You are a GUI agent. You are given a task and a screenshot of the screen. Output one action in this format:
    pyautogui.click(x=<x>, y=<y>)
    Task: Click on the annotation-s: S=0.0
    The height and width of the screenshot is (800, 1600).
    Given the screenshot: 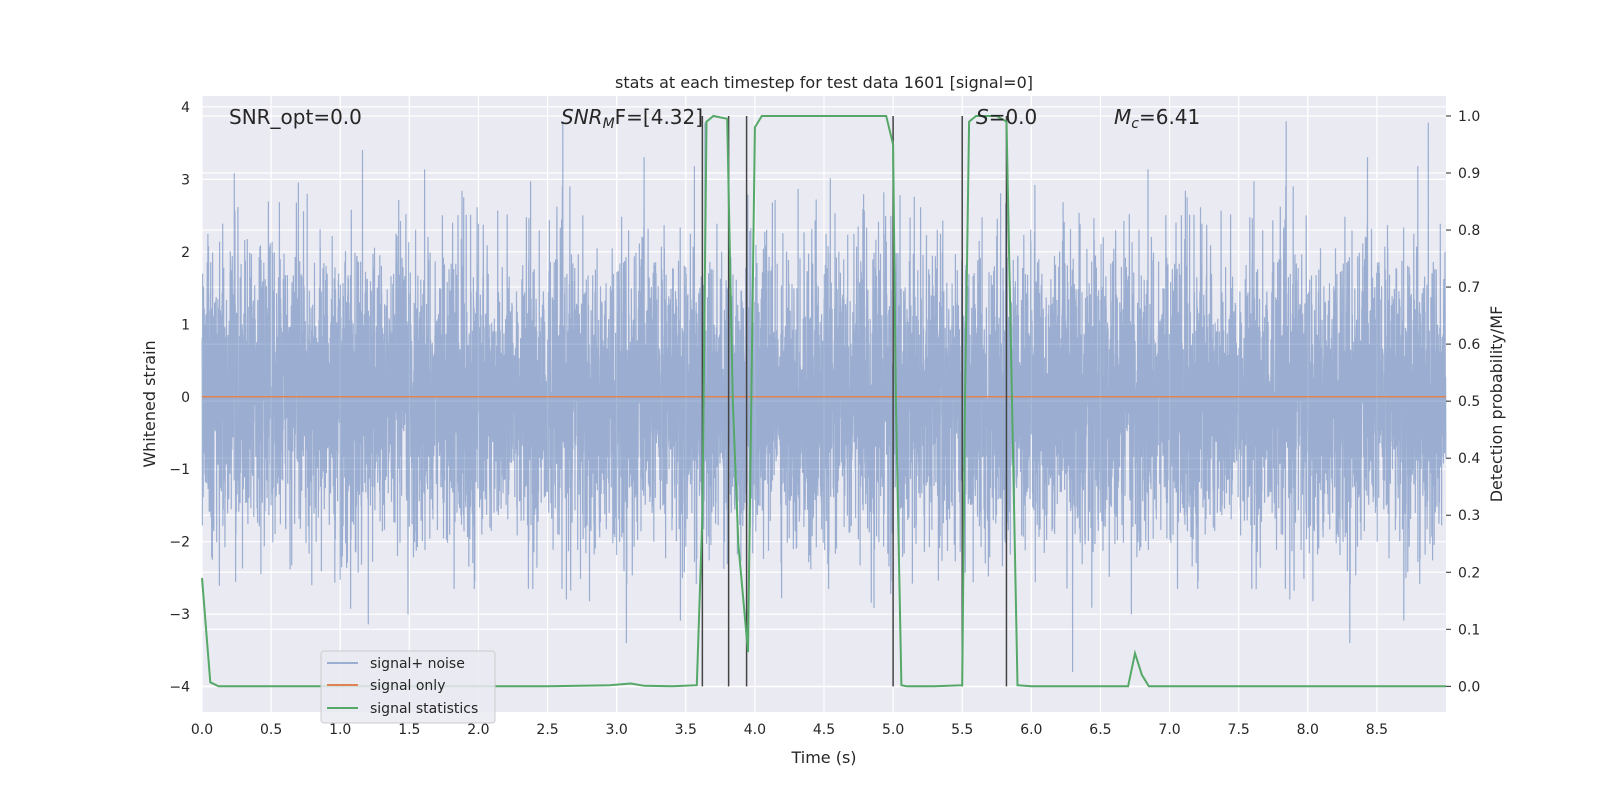 What is the action you would take?
    pyautogui.click(x=1006, y=117)
    